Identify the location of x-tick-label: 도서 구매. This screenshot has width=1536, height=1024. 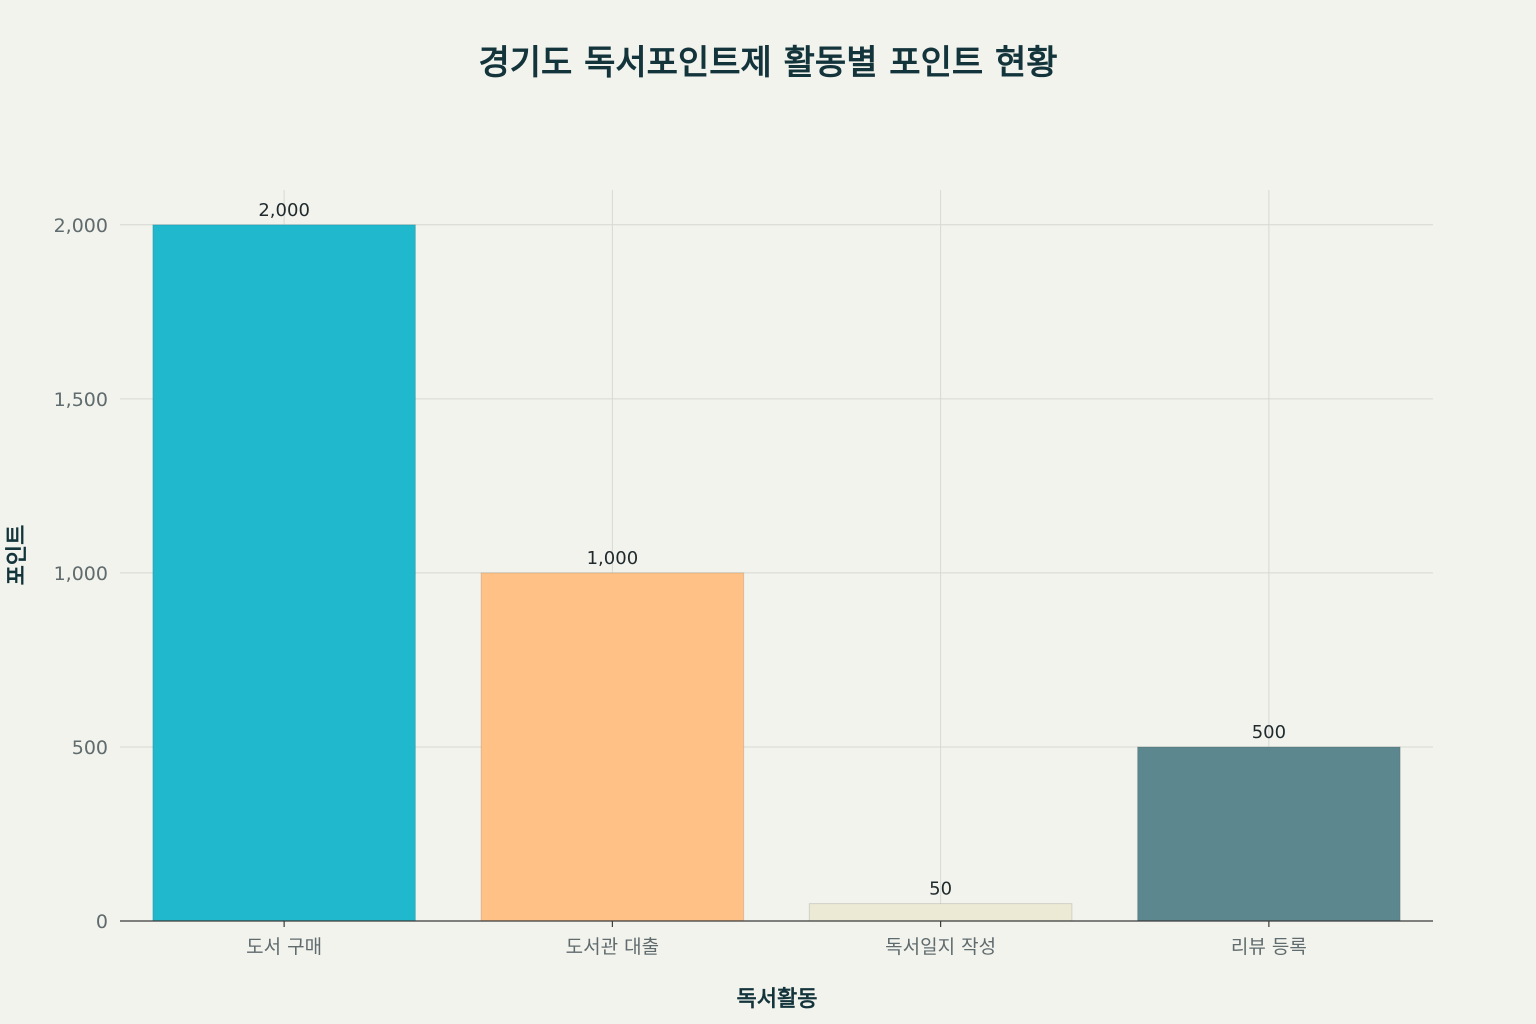
(284, 947).